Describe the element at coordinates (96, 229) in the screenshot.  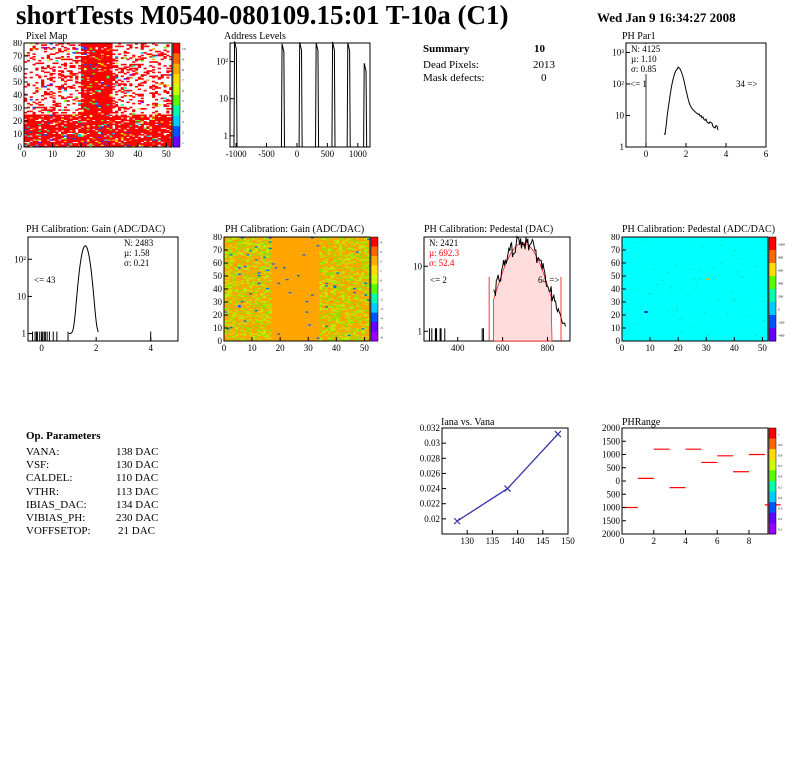
I see `ph-gain-hist-title: PH Calibration: Gain (ADC/DAC)` at that location.